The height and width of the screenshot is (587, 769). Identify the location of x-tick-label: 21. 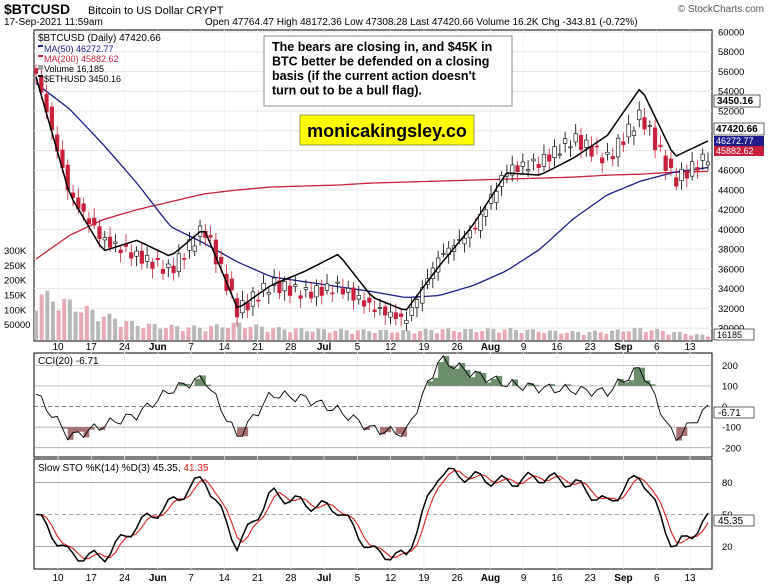
(258, 347).